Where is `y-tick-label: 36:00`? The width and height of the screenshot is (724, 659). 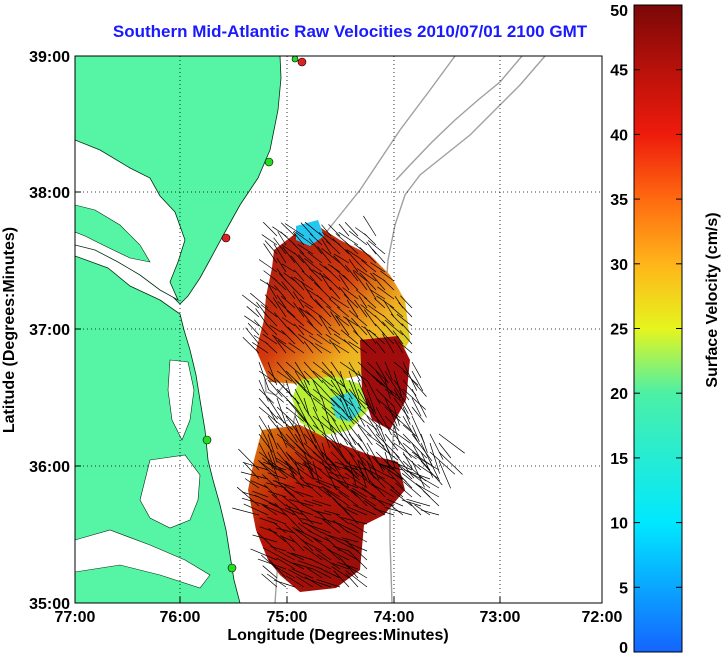 y-tick-label: 36:00 is located at coordinates (49, 467).